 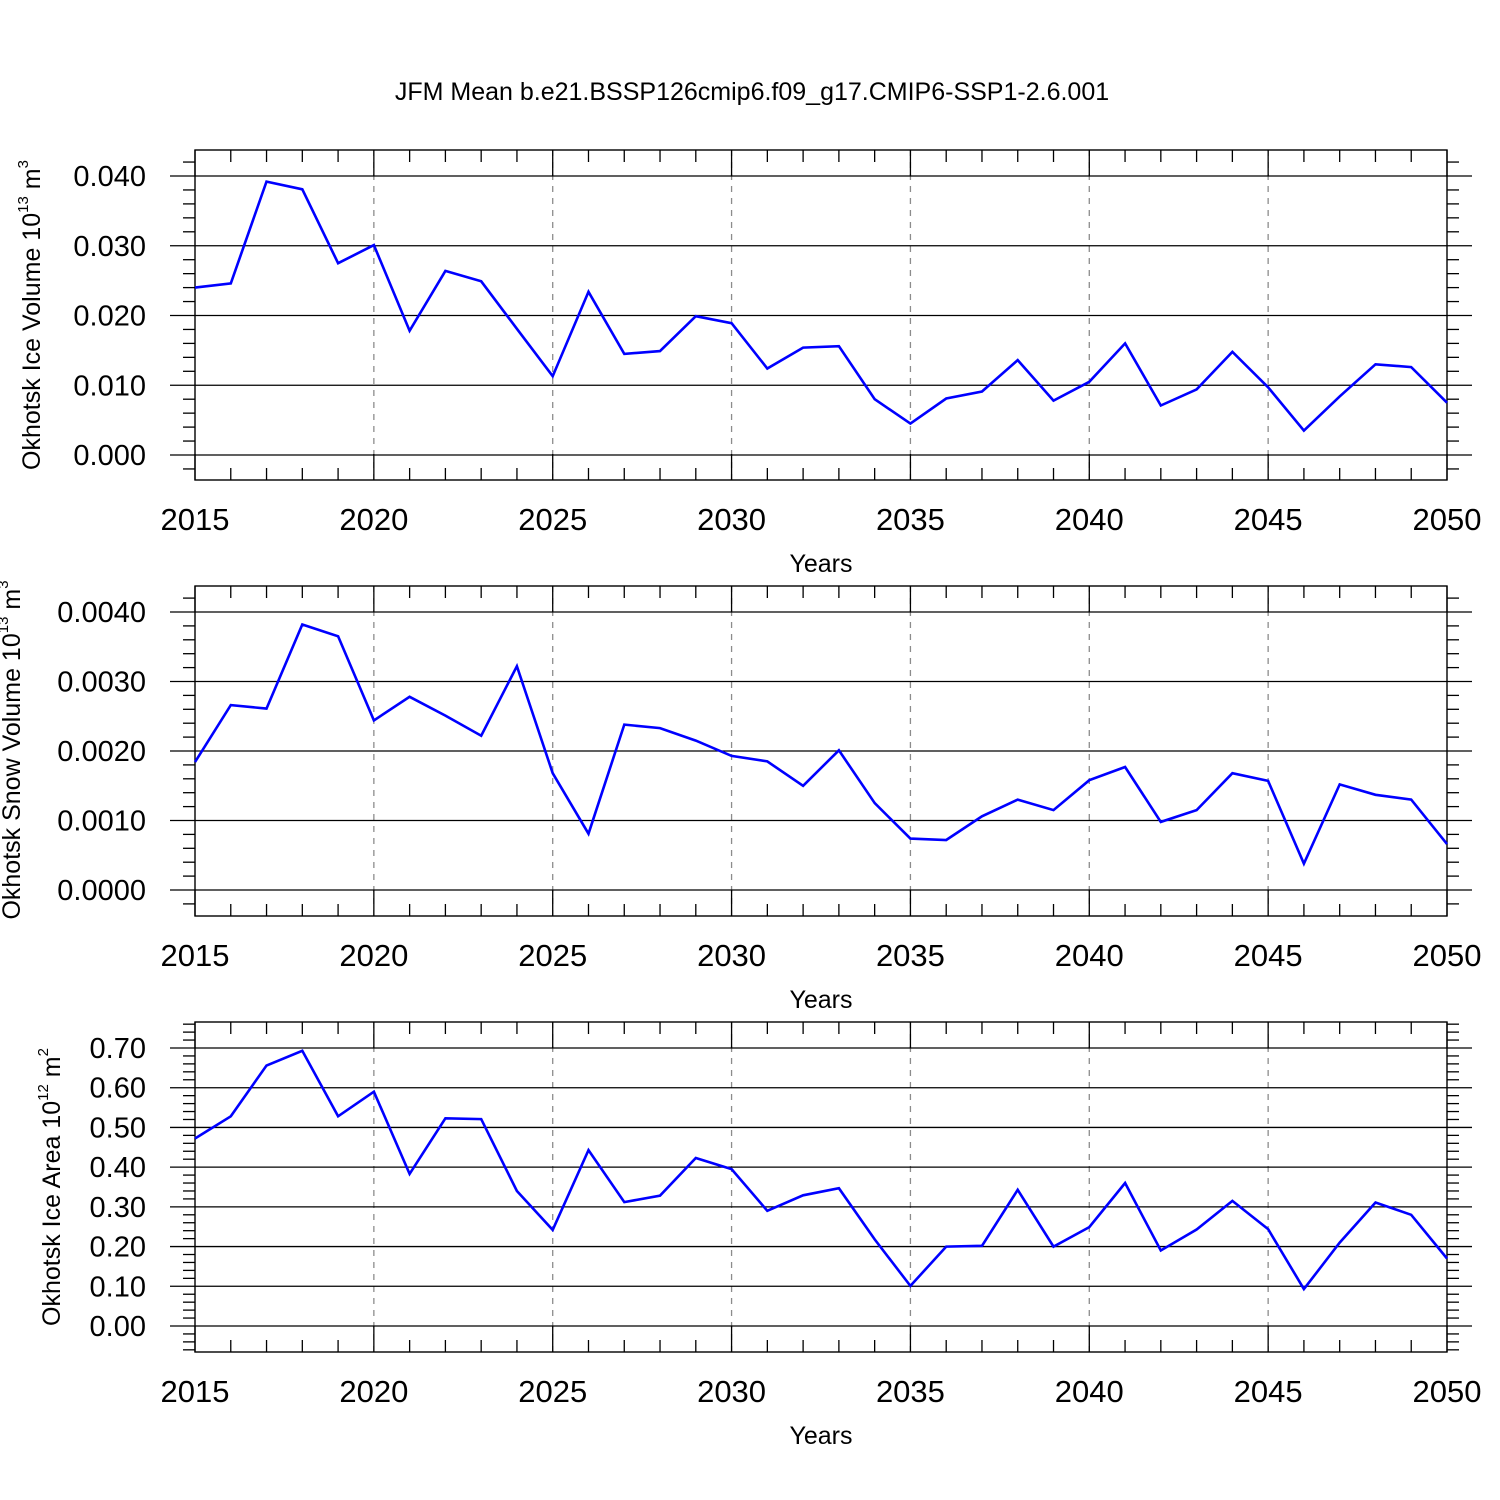 I want to click on y-tick-label: 0.010, so click(x=109, y=386).